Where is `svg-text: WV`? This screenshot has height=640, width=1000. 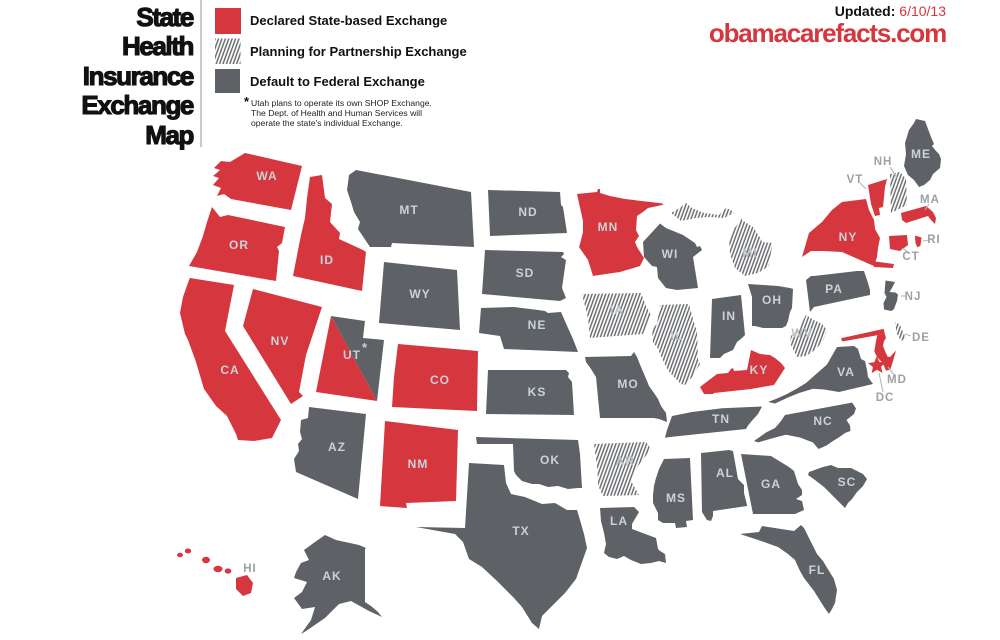 svg-text: WV is located at coordinates (801, 333).